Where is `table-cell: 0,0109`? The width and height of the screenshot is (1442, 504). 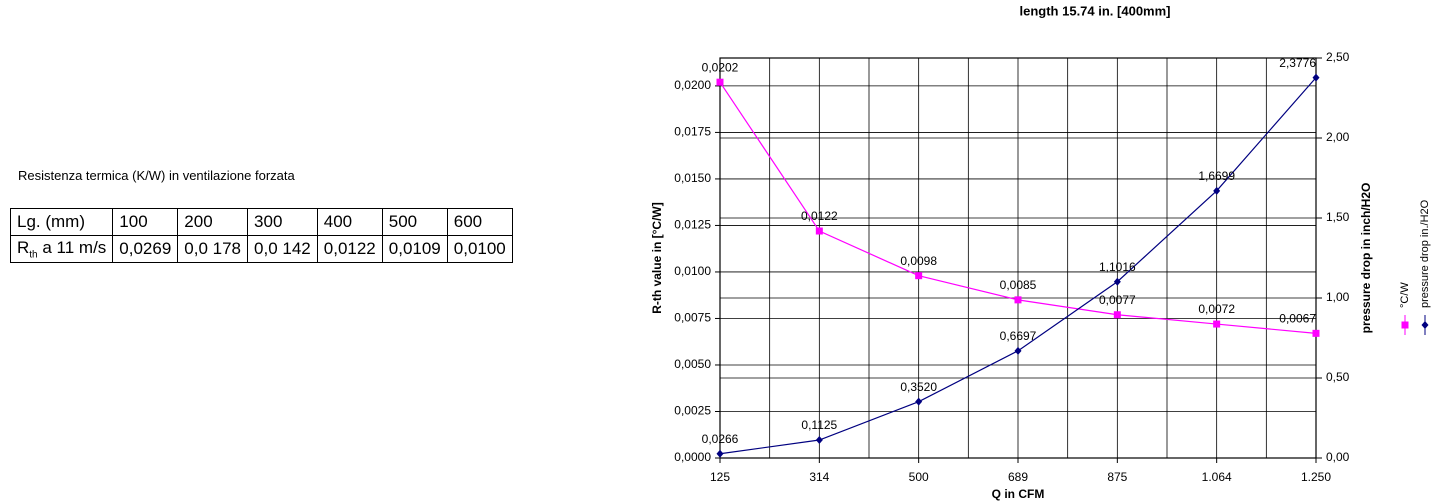 table-cell: 0,0109 is located at coordinates (414, 249).